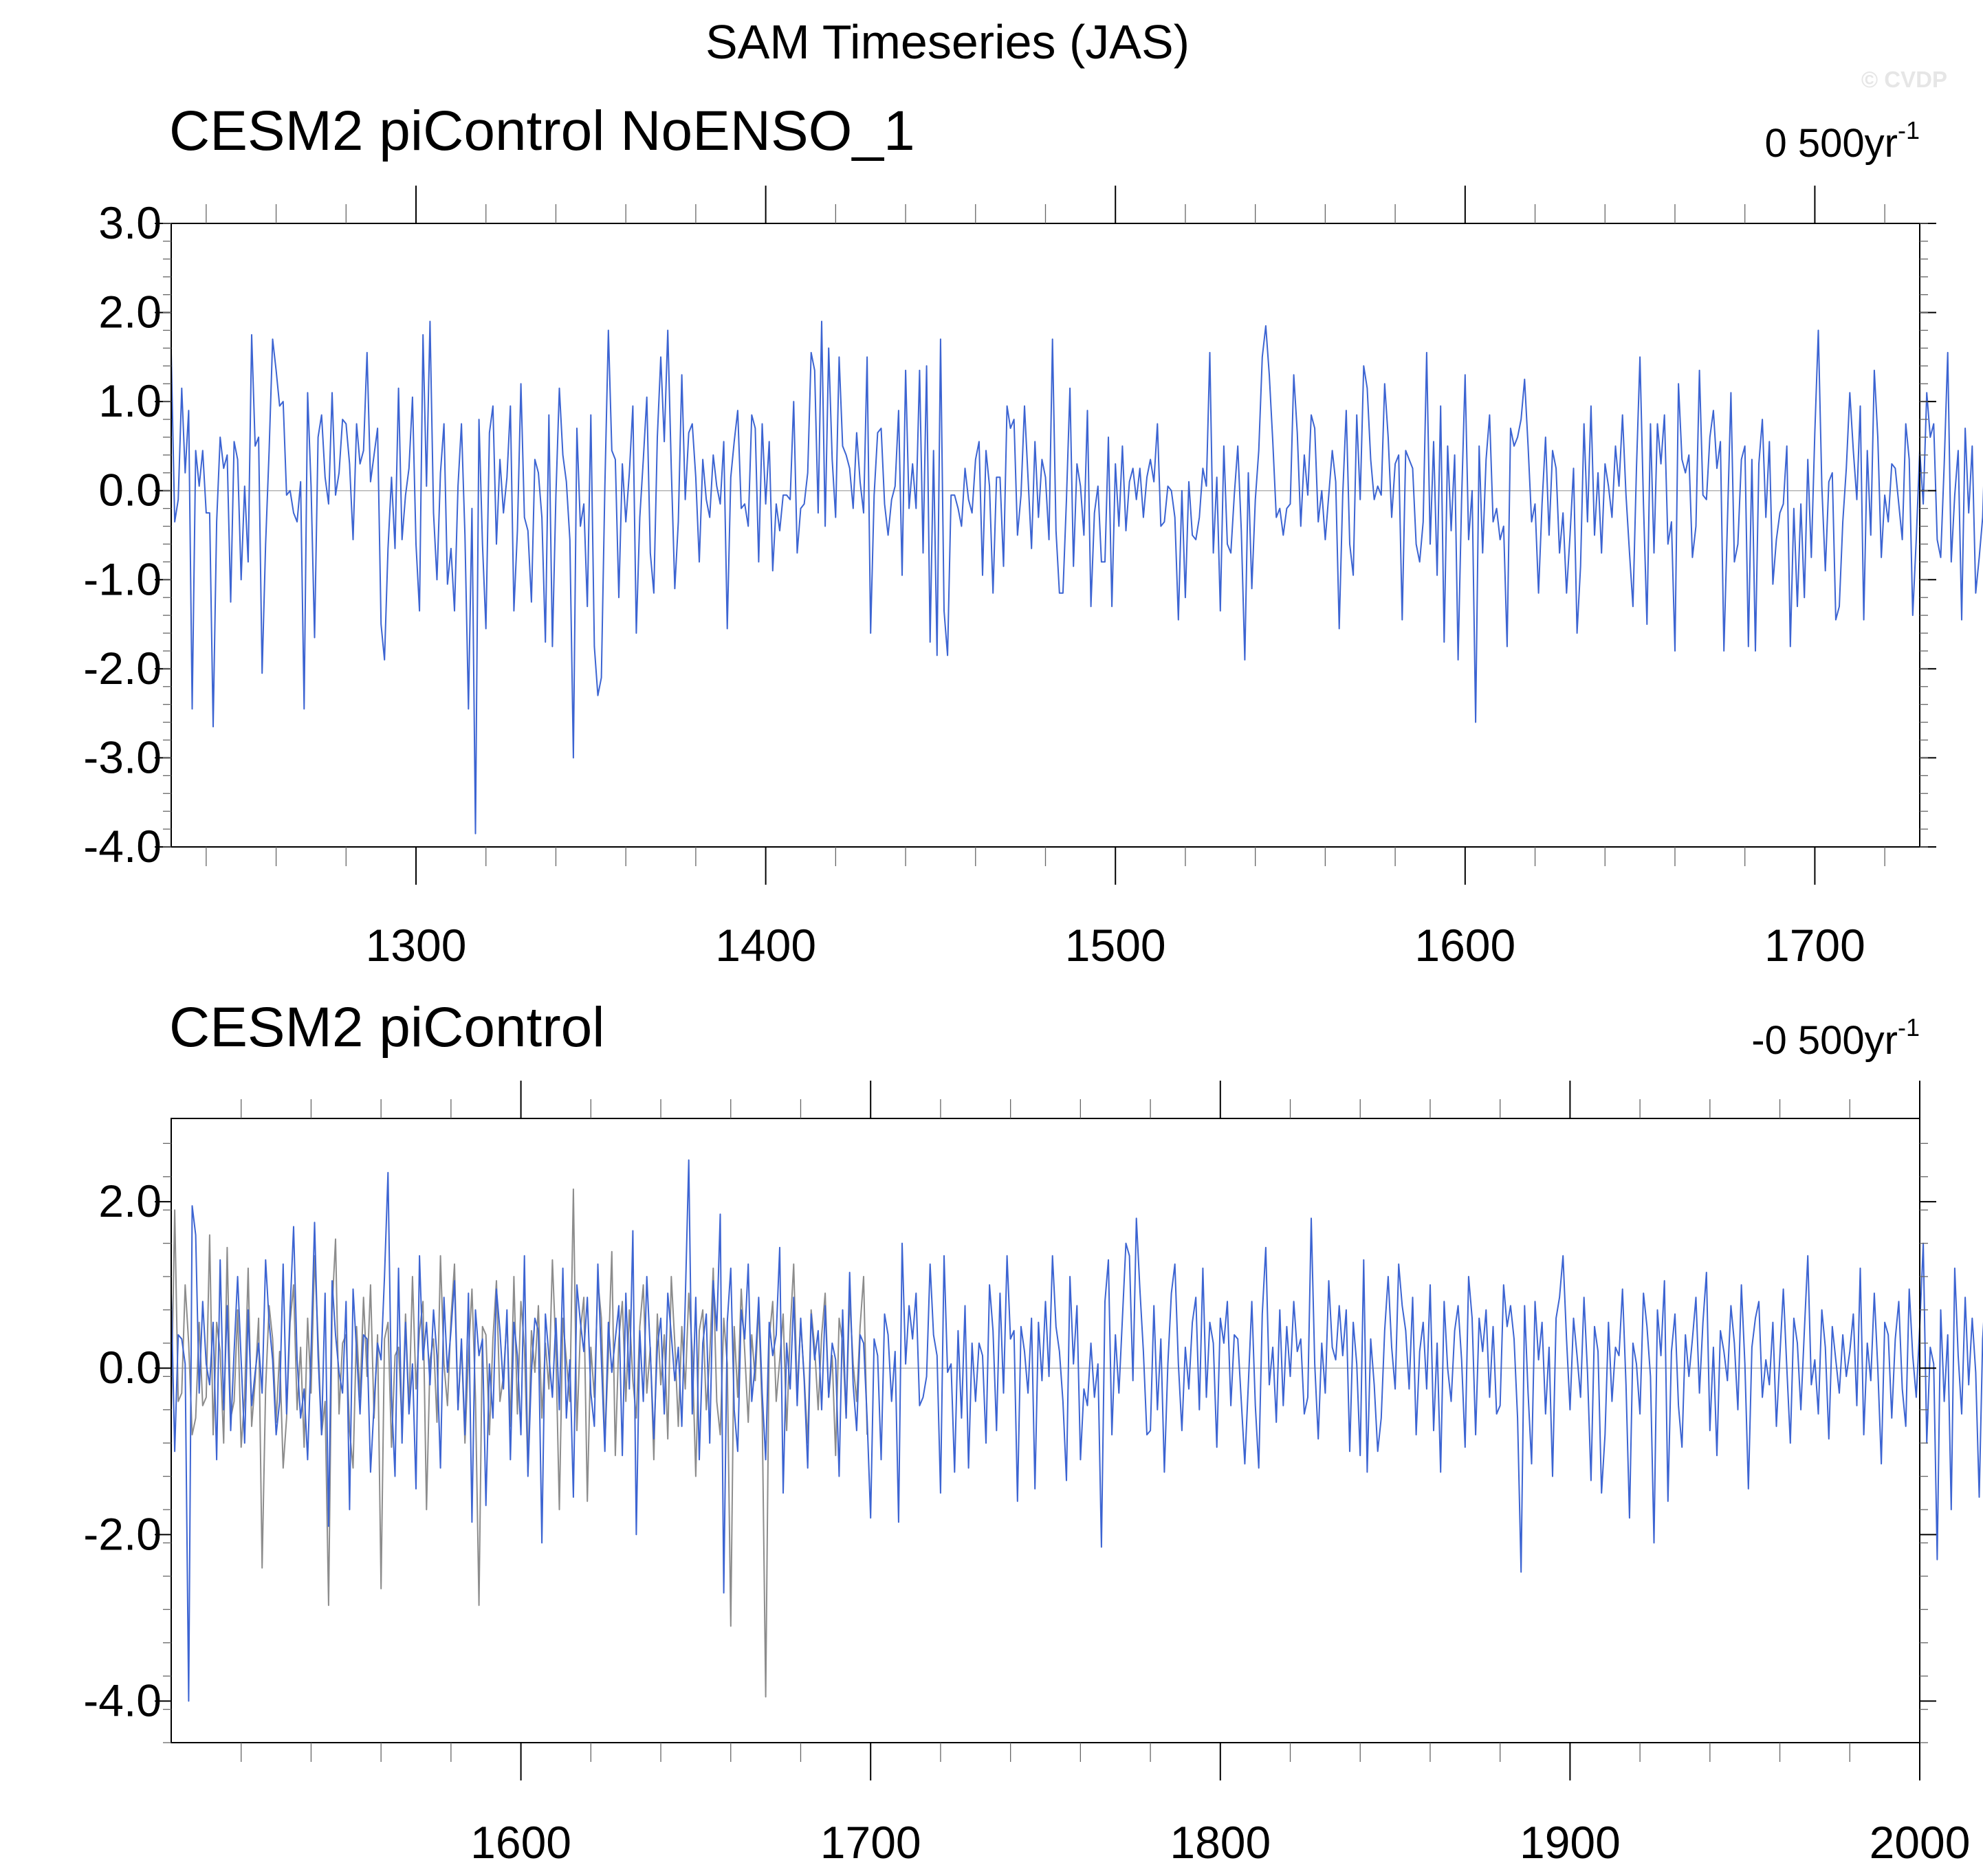 This screenshot has height=1876, width=1983. Describe the element at coordinates (1904, 79) in the screenshot. I see `cvdp-watermark: © CVDP` at that location.